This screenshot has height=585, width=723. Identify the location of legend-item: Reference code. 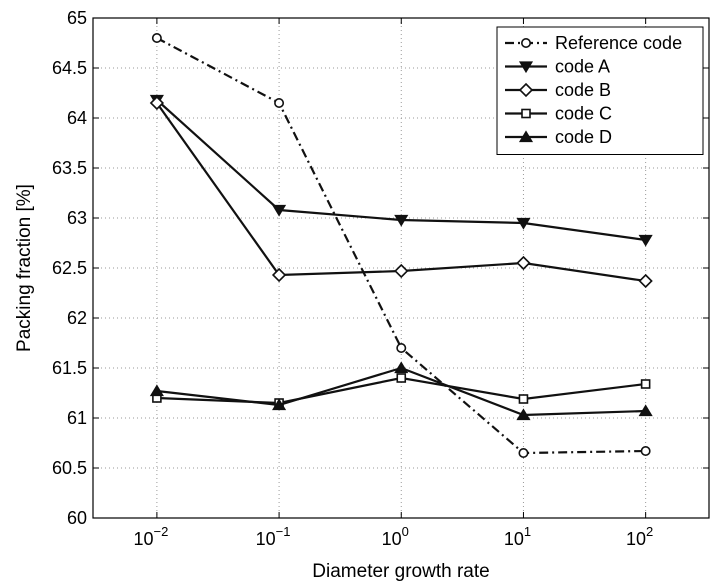
(593, 43).